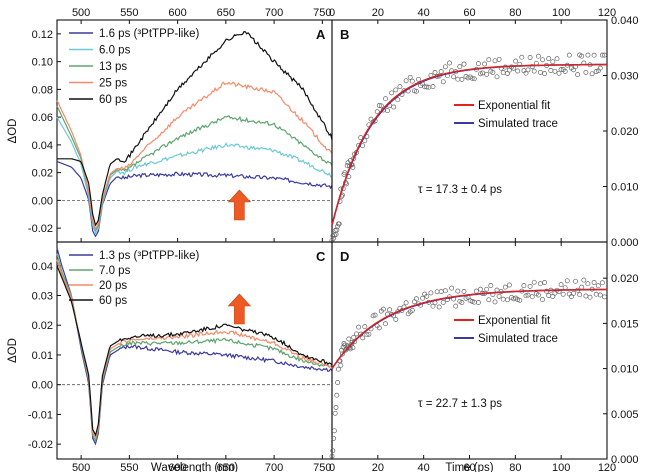 This screenshot has height=472, width=645. Describe the element at coordinates (625, 188) in the screenshot. I see `y-tick-label: 0.010` at that location.